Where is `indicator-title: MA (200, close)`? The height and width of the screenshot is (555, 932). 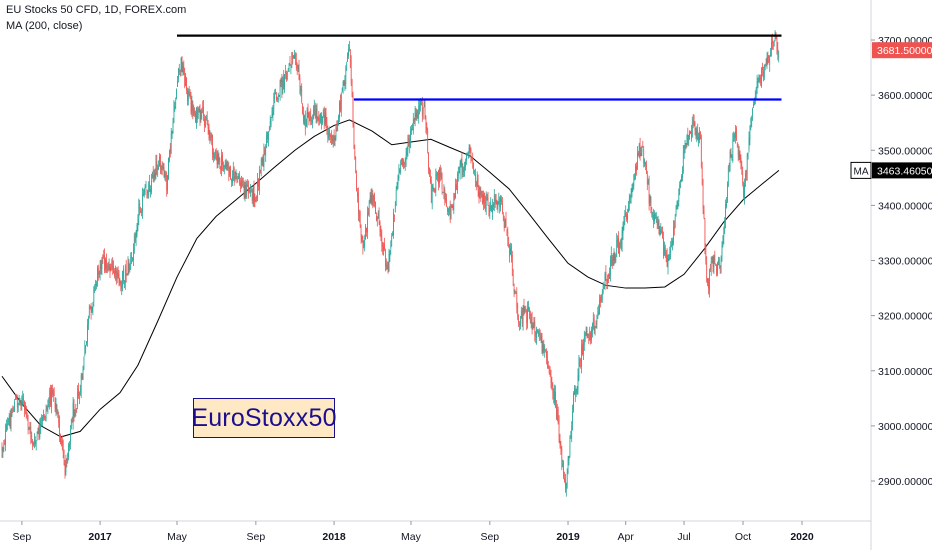
indicator-title: MA (200, close) is located at coordinates (44, 26).